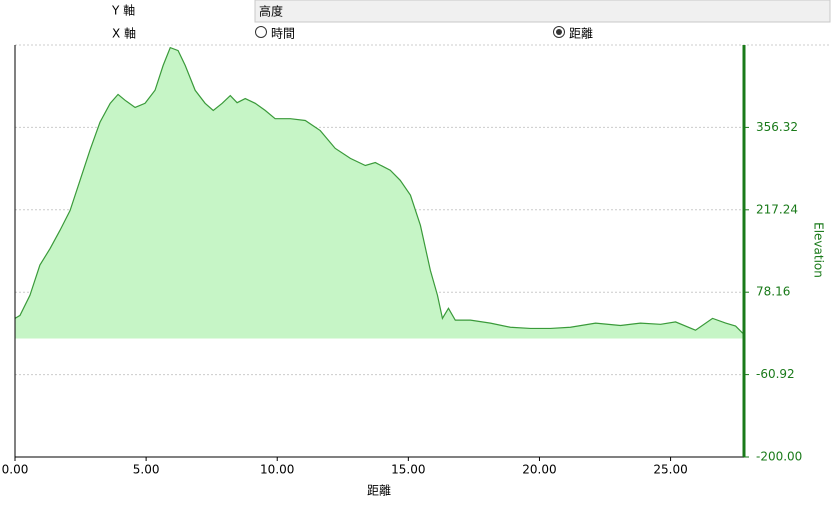  I want to click on x-tick-label: 0.00, so click(15, 470).